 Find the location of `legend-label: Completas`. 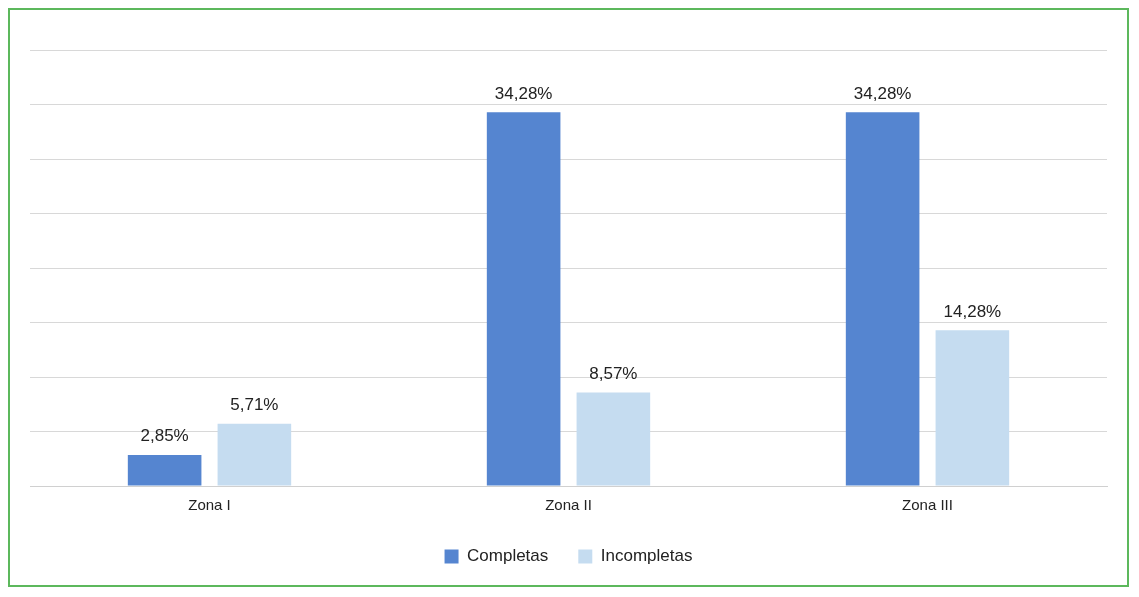

legend-label: Completas is located at coordinates (508, 556).